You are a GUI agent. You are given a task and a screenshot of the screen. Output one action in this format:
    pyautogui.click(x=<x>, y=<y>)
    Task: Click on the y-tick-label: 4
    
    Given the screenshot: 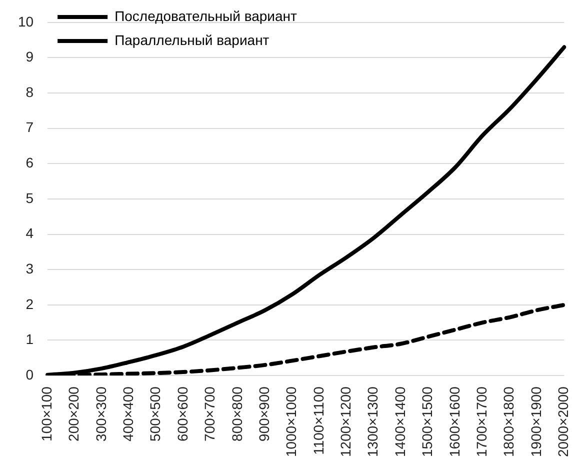 What is the action you would take?
    pyautogui.click(x=30, y=233)
    